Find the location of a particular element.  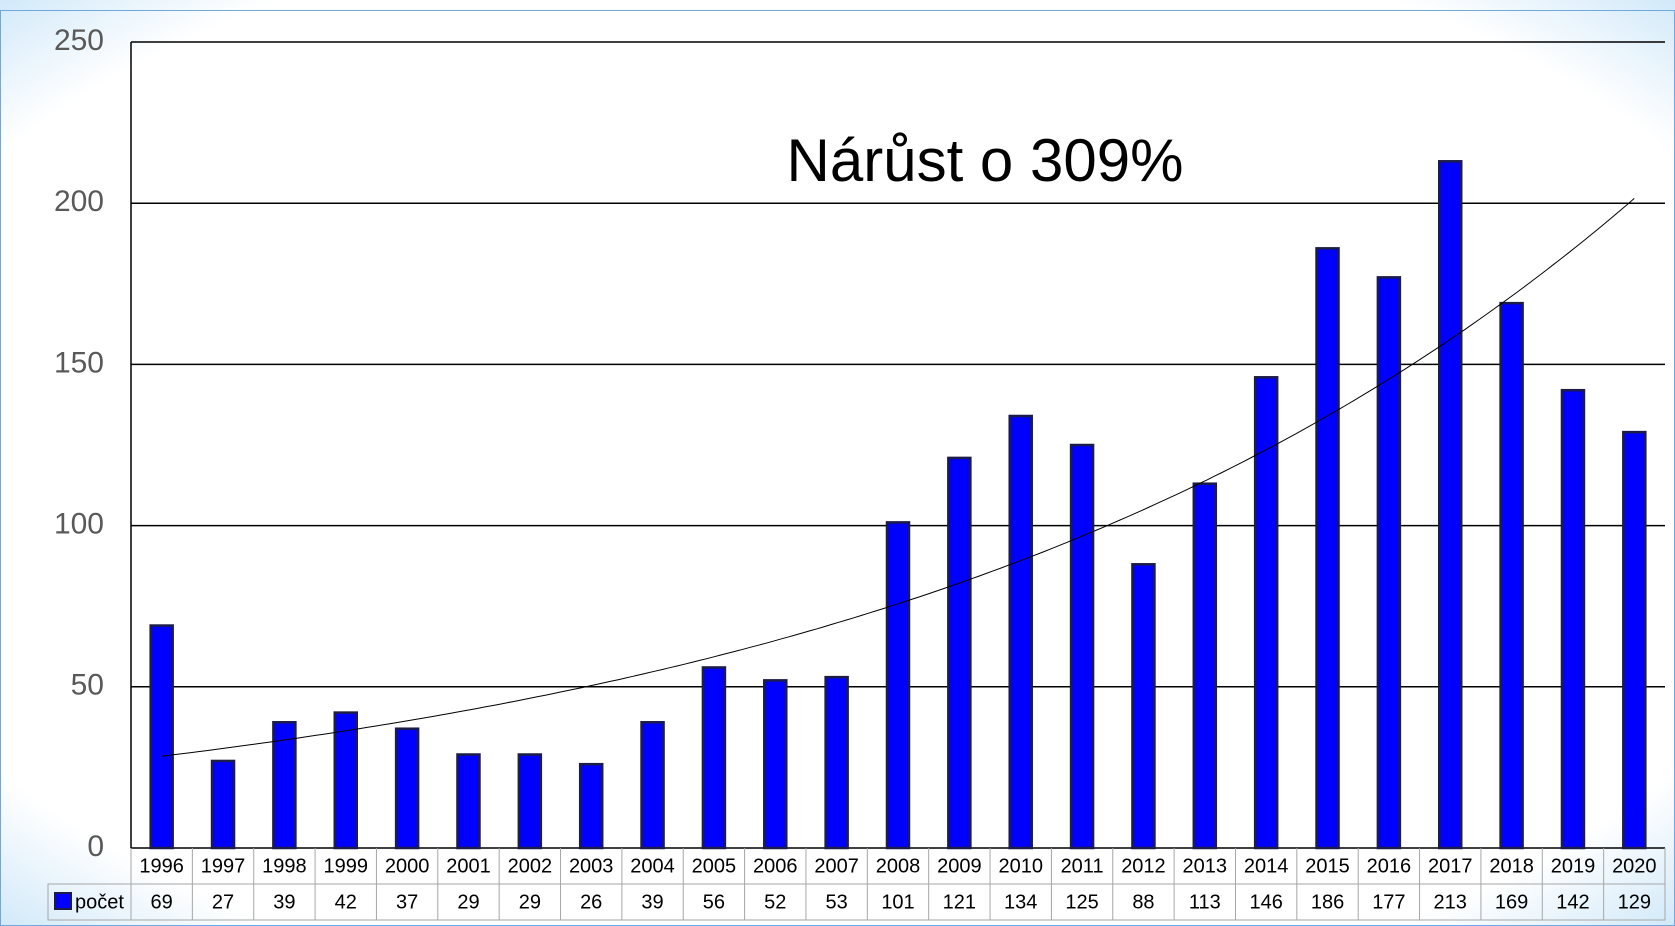

x-tick-label: 1996 is located at coordinates (161, 866).